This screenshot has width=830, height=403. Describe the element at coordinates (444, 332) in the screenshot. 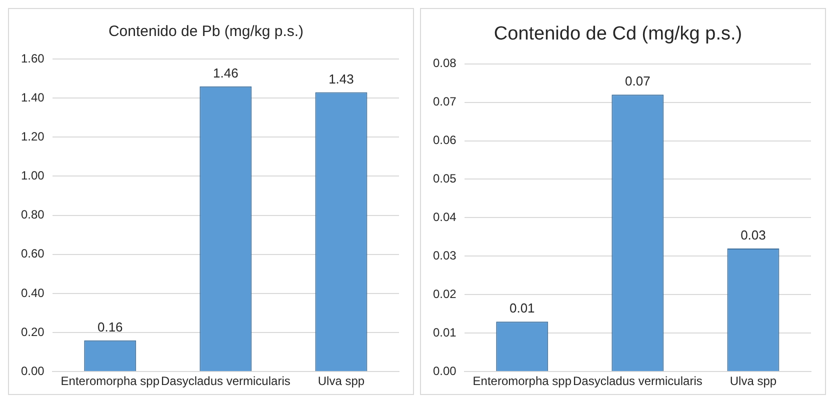

I see `y-tick-label: 0.01` at that location.